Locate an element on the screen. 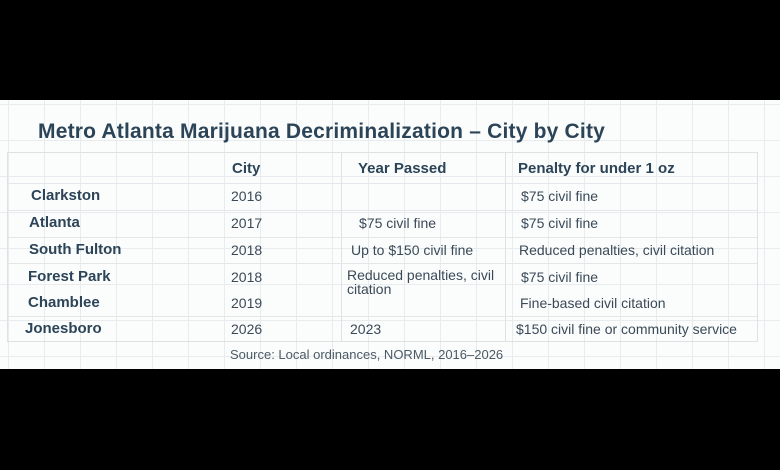 This screenshot has width=780, height=470. row-year-passed: 2023 is located at coordinates (366, 329).